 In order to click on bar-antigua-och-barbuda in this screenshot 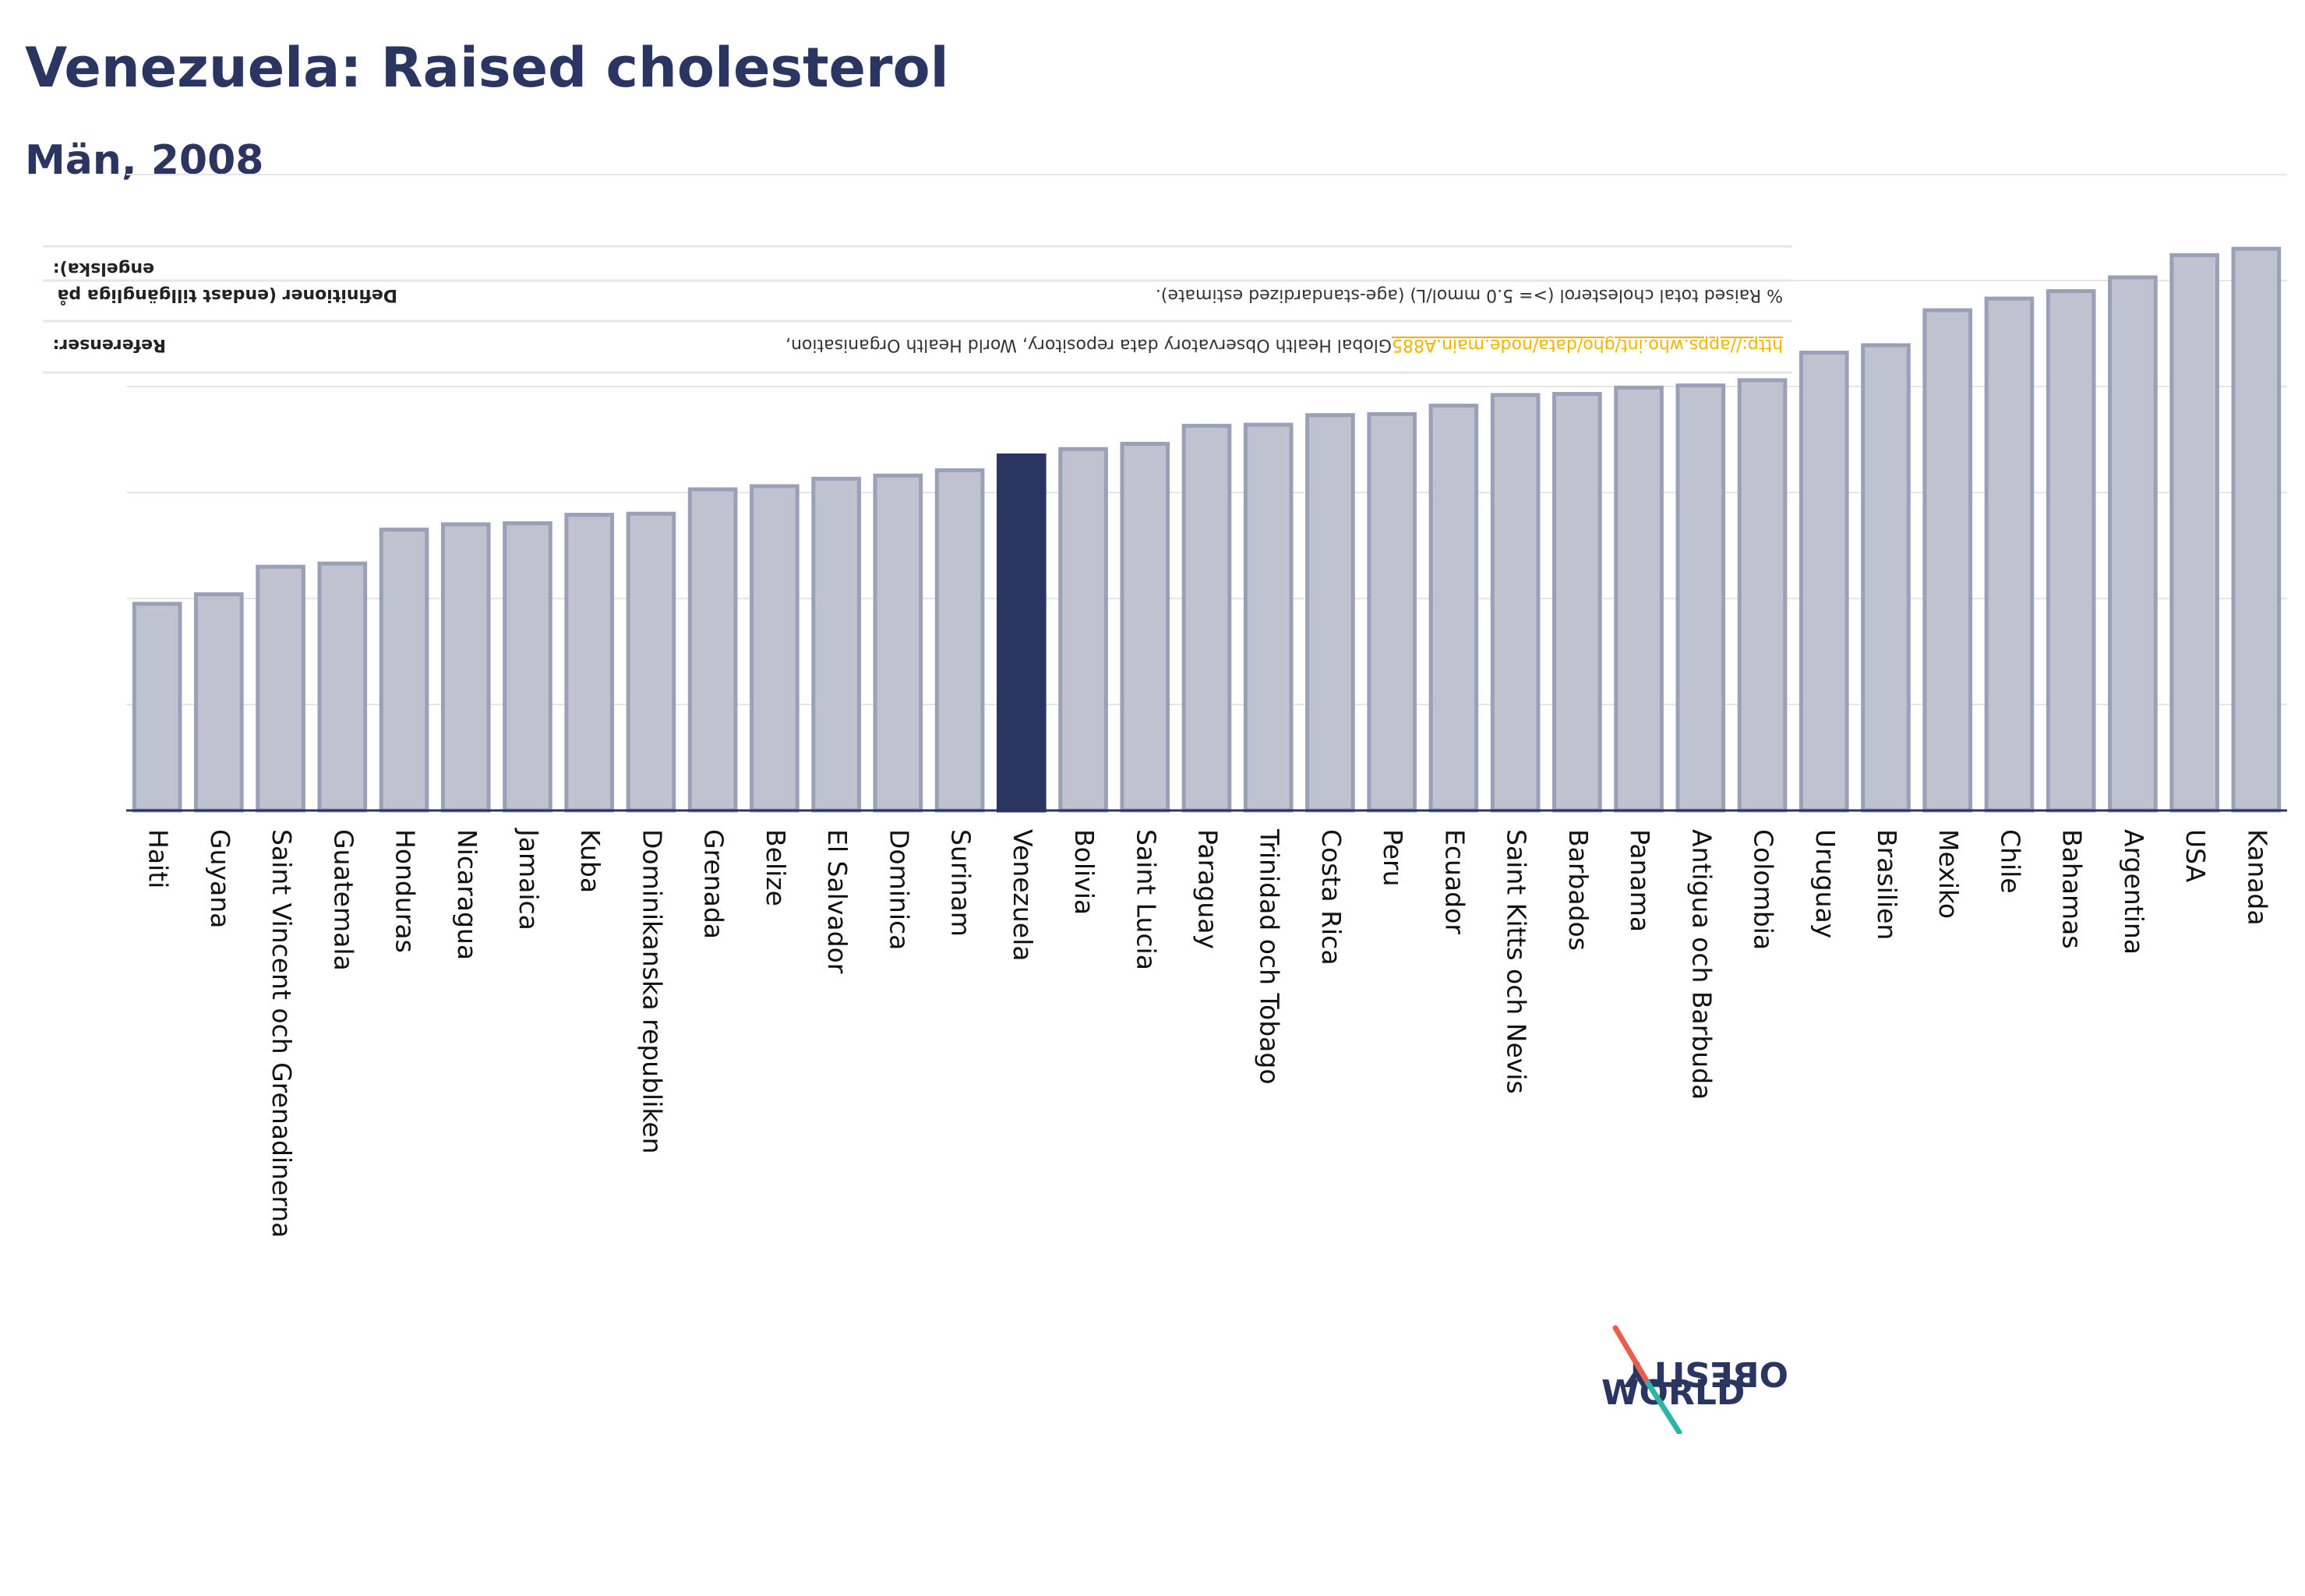, I will do `click(1700, 598)`.